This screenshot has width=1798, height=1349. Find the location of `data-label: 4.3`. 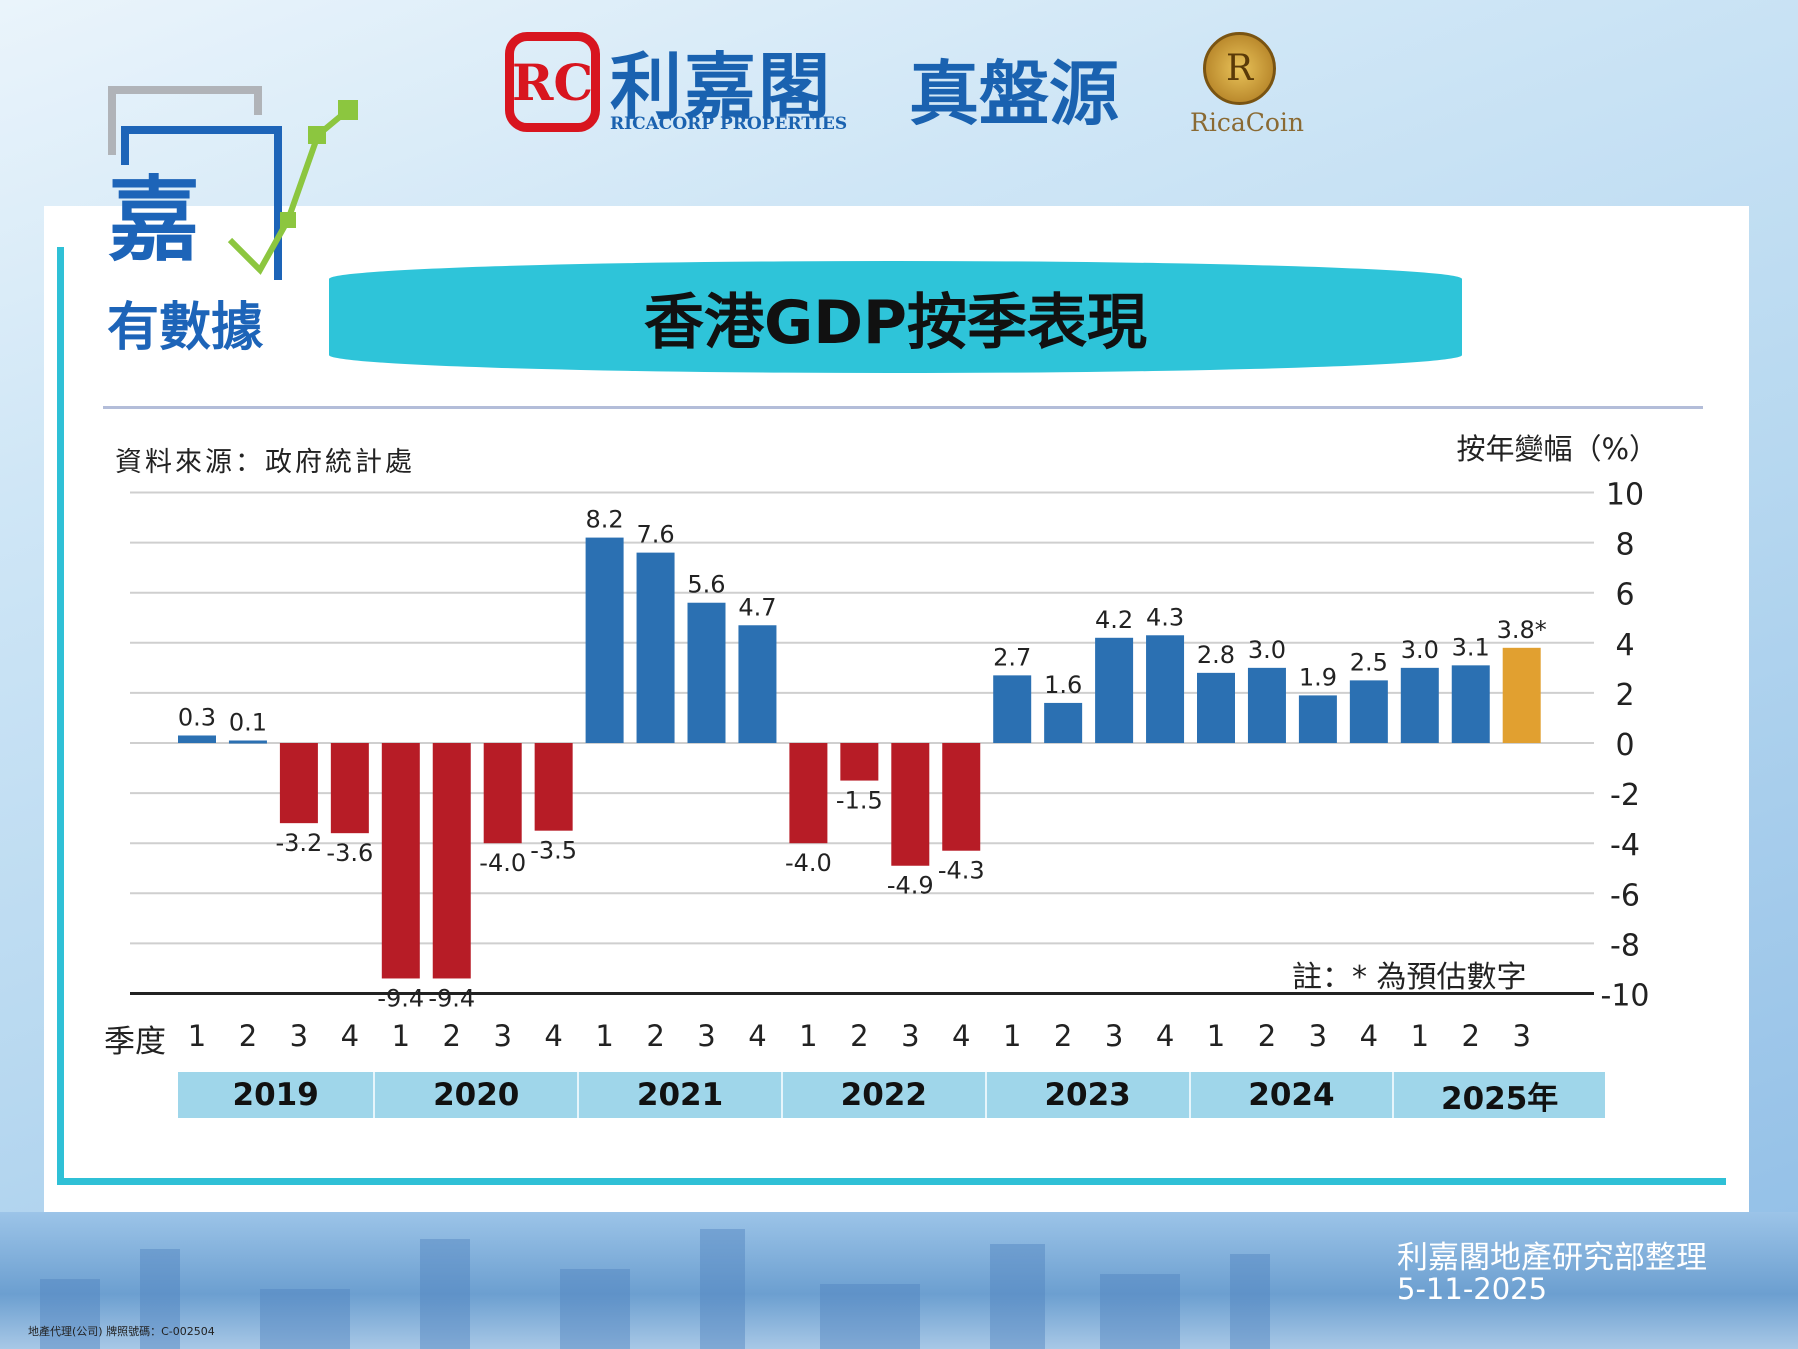

data-label: 4.3 is located at coordinates (1165, 617).